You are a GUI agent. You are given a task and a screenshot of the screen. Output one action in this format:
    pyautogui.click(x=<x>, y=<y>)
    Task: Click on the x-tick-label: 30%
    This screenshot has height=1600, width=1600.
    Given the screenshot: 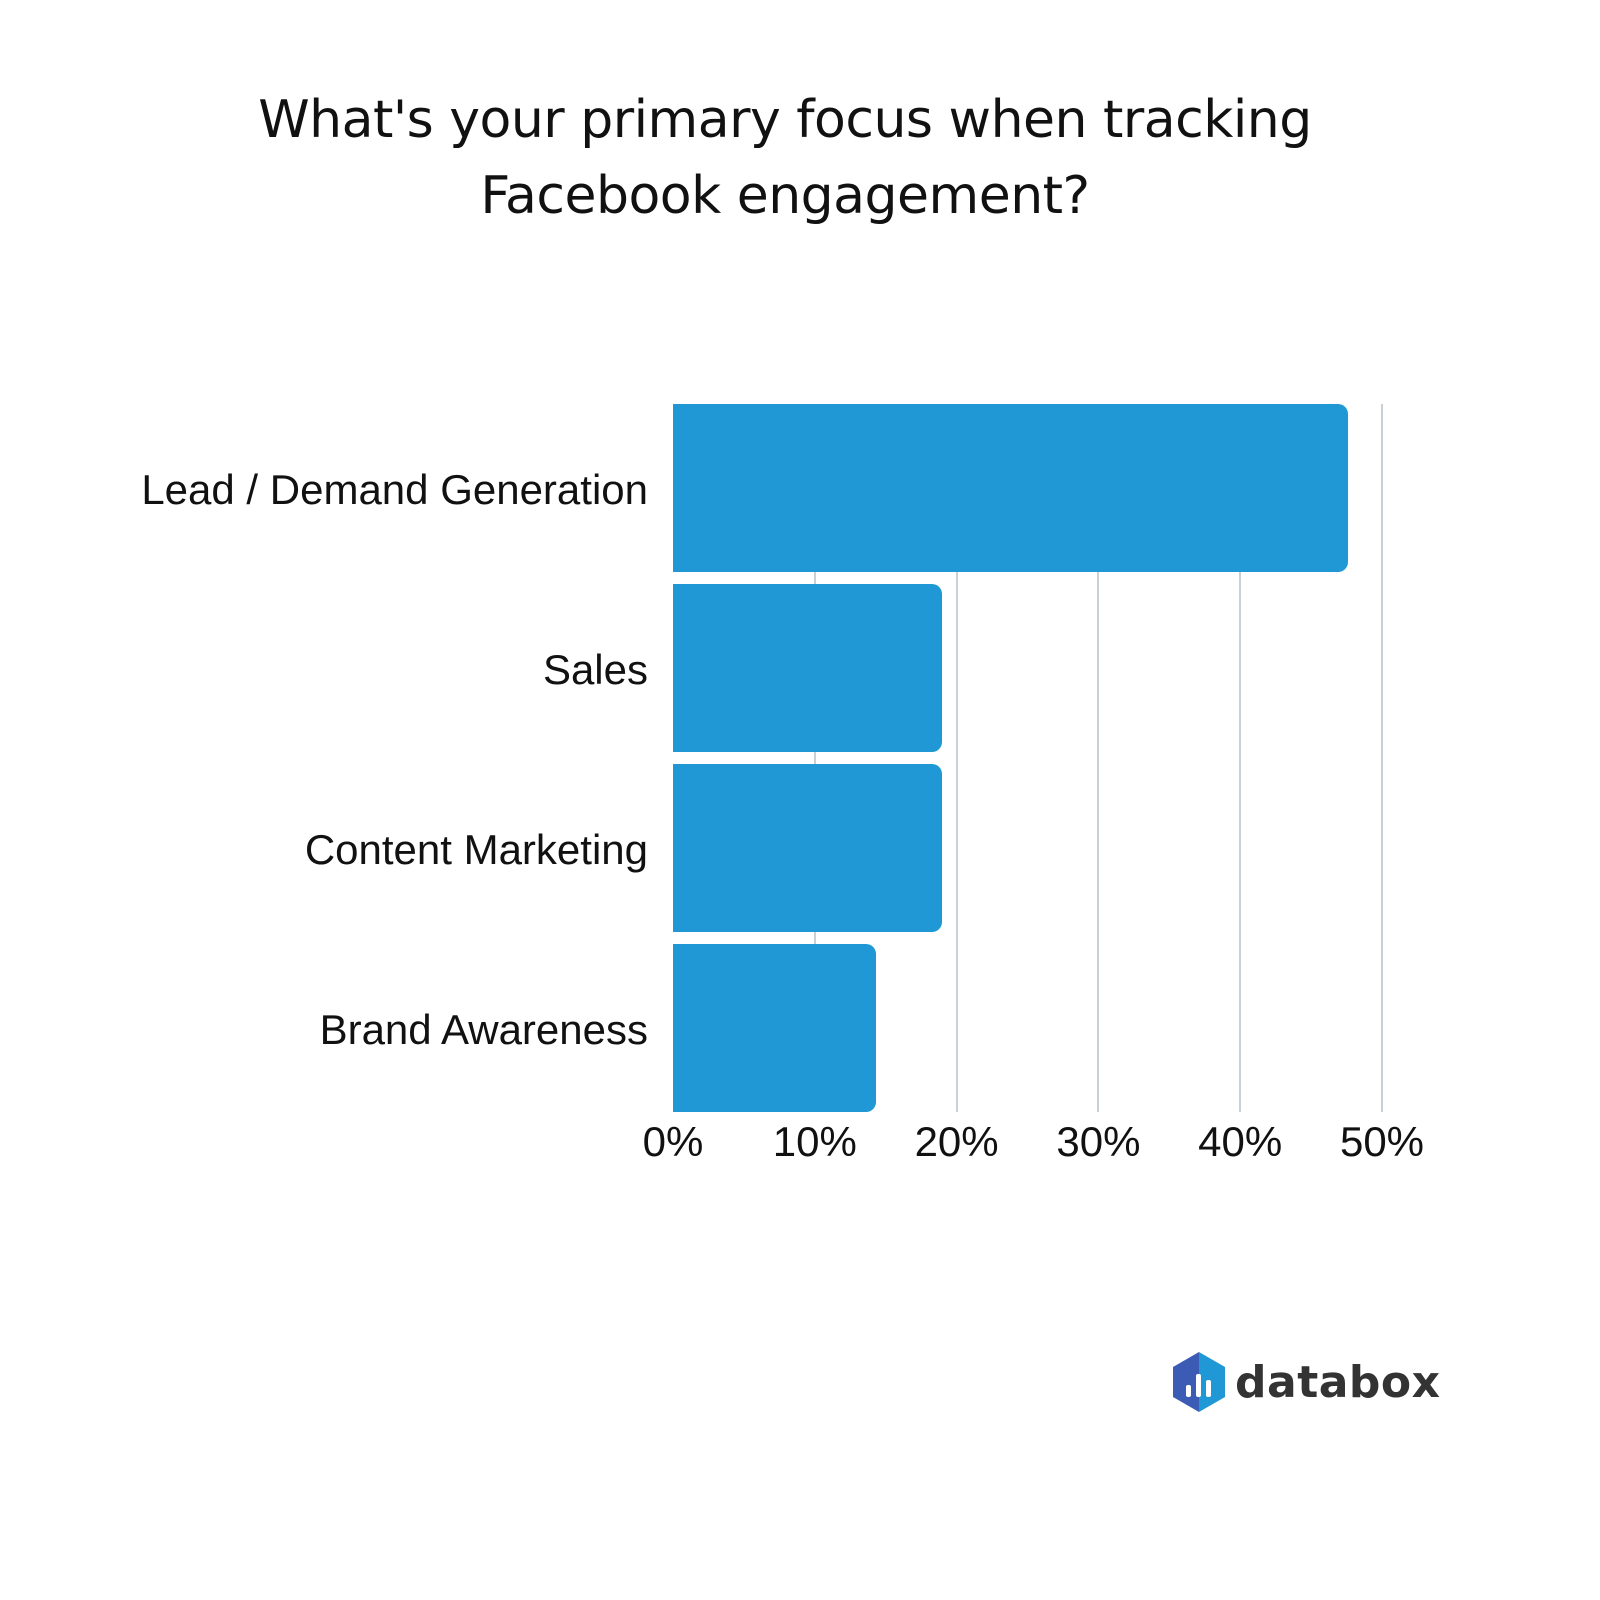 What is the action you would take?
    pyautogui.click(x=1098, y=1141)
    